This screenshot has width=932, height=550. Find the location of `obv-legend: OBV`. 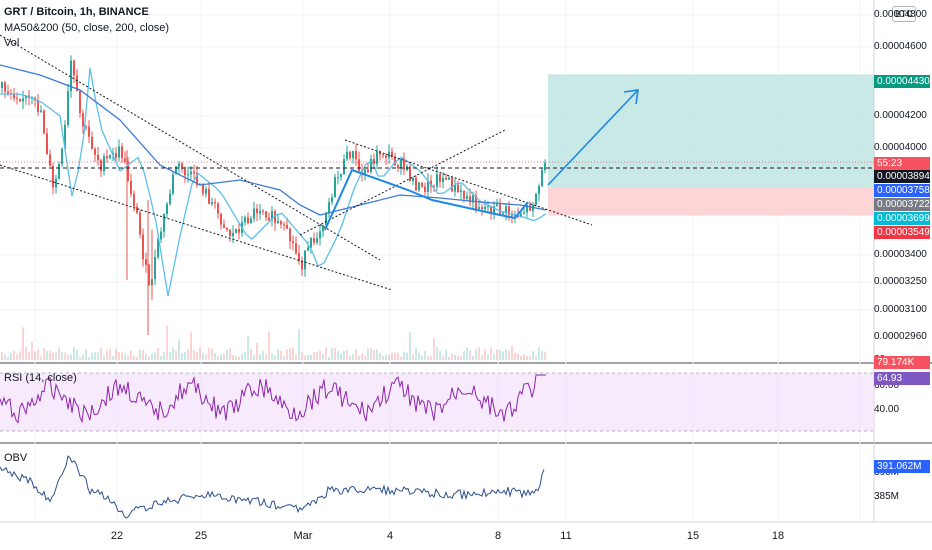

obv-legend: OBV is located at coordinates (16, 458).